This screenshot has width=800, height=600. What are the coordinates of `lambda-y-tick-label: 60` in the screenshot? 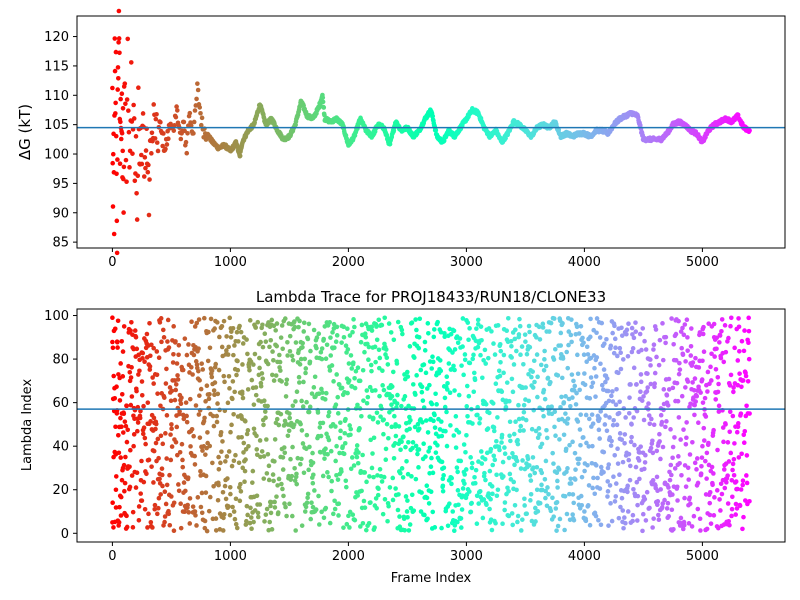 It's located at (60, 403).